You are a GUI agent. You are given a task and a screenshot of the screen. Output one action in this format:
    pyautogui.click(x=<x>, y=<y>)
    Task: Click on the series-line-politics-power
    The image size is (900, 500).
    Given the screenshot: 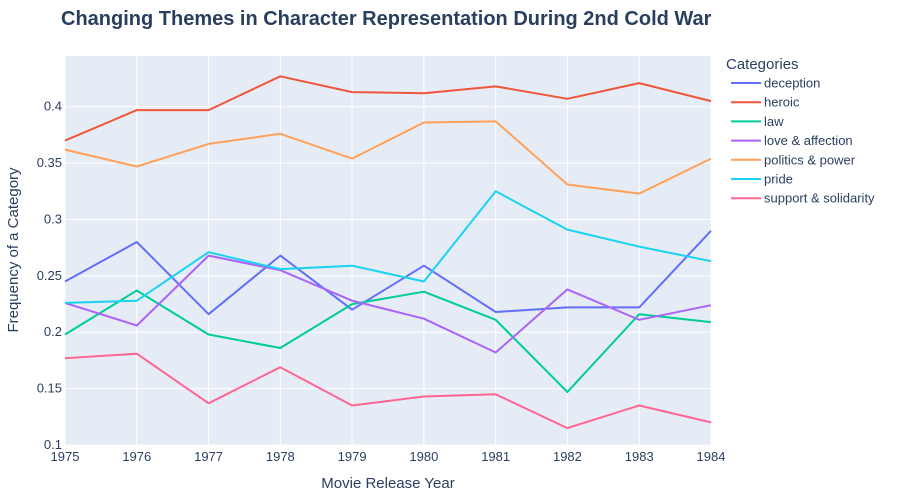 What is the action you would take?
    pyautogui.click(x=388, y=157)
    